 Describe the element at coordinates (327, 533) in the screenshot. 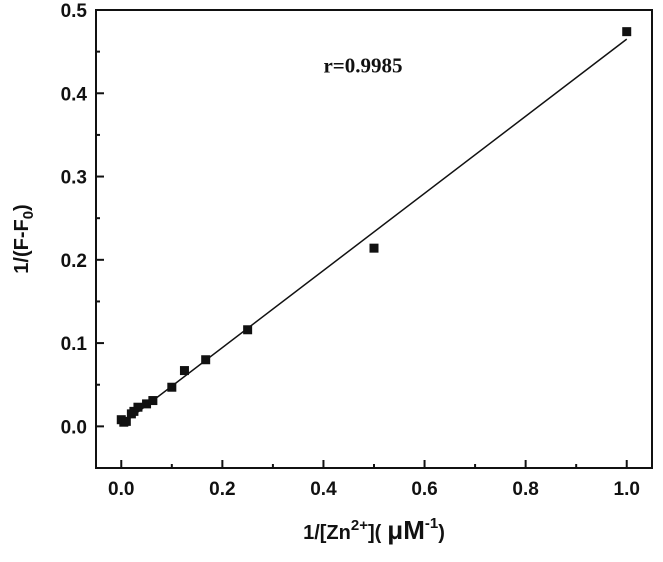

I see `x-axis-title-prefix: 1/[Zn` at that location.